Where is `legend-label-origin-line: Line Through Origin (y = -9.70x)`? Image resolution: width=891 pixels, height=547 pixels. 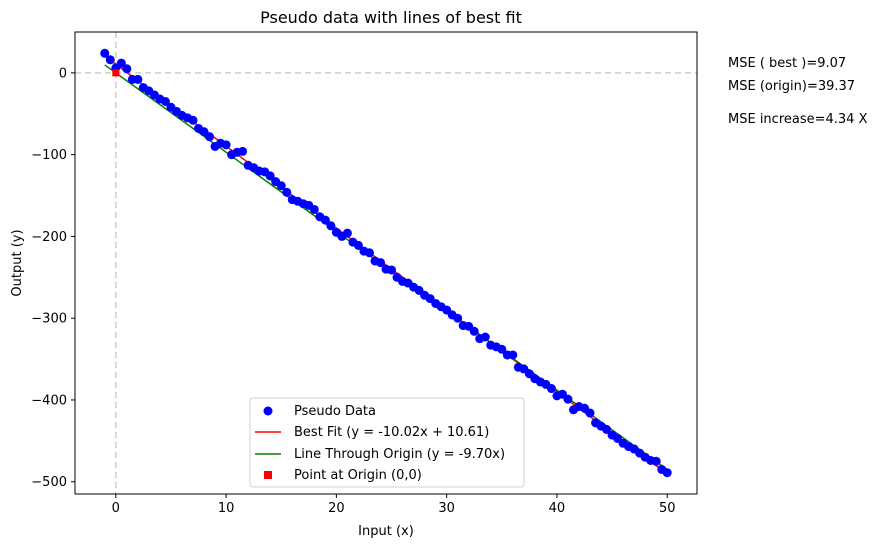 legend-label-origin-line: Line Through Origin (y = -9.70x) is located at coordinates (399, 454).